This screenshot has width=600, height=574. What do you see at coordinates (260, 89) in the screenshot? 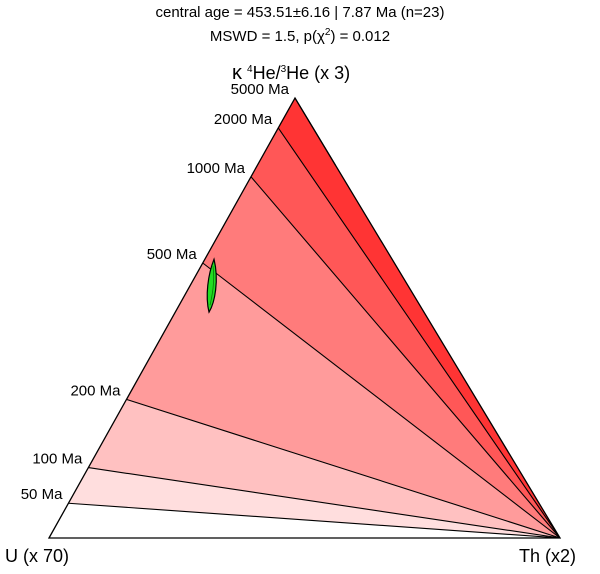
I see `tick-label-5000-ma: 5000 Ma` at bounding box center [260, 89].